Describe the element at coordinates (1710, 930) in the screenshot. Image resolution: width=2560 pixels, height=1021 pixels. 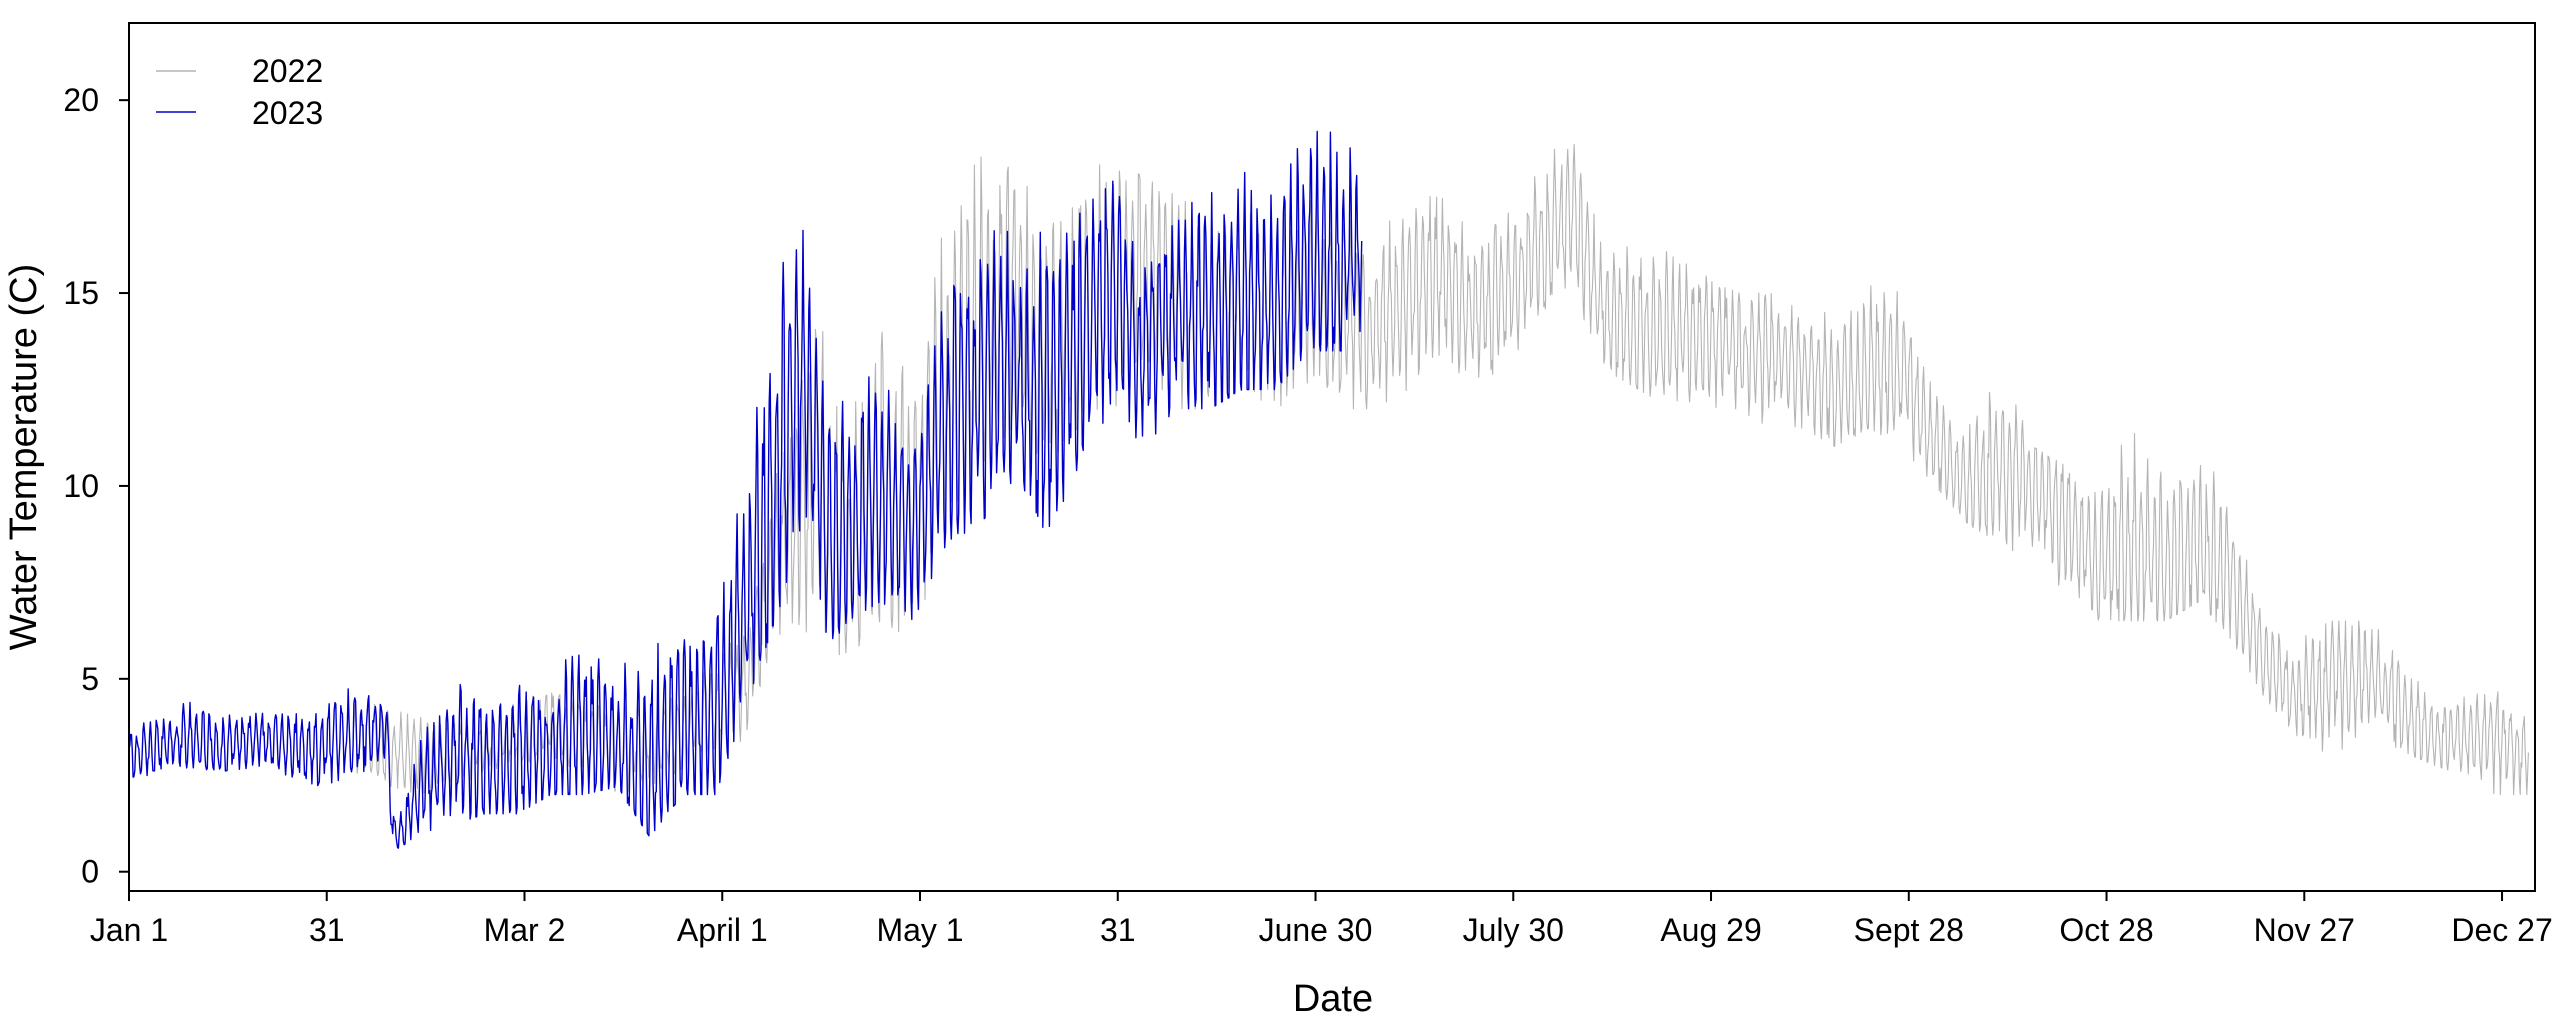
I see `x-tick-label: Aug 29` at that location.